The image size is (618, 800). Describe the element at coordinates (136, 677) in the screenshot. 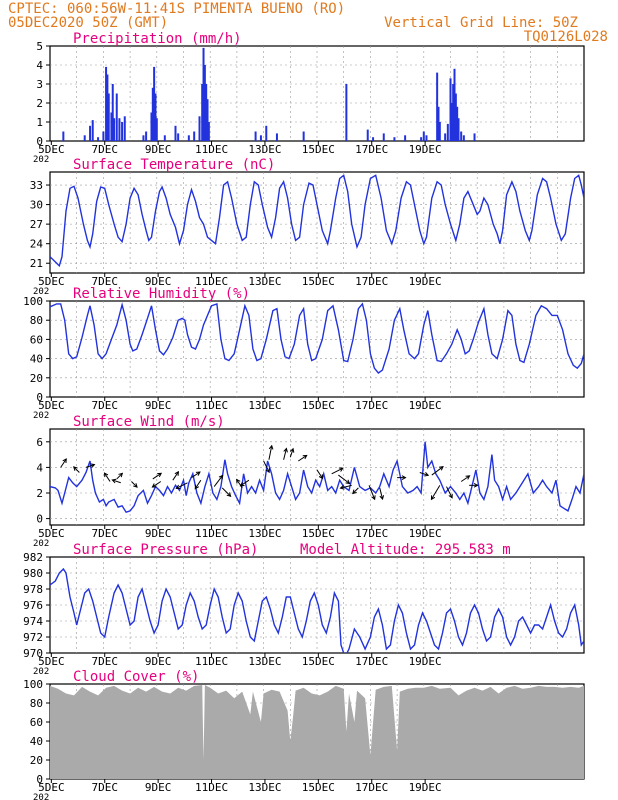

I see `panel-title: Cloud Cover (%)` at that location.